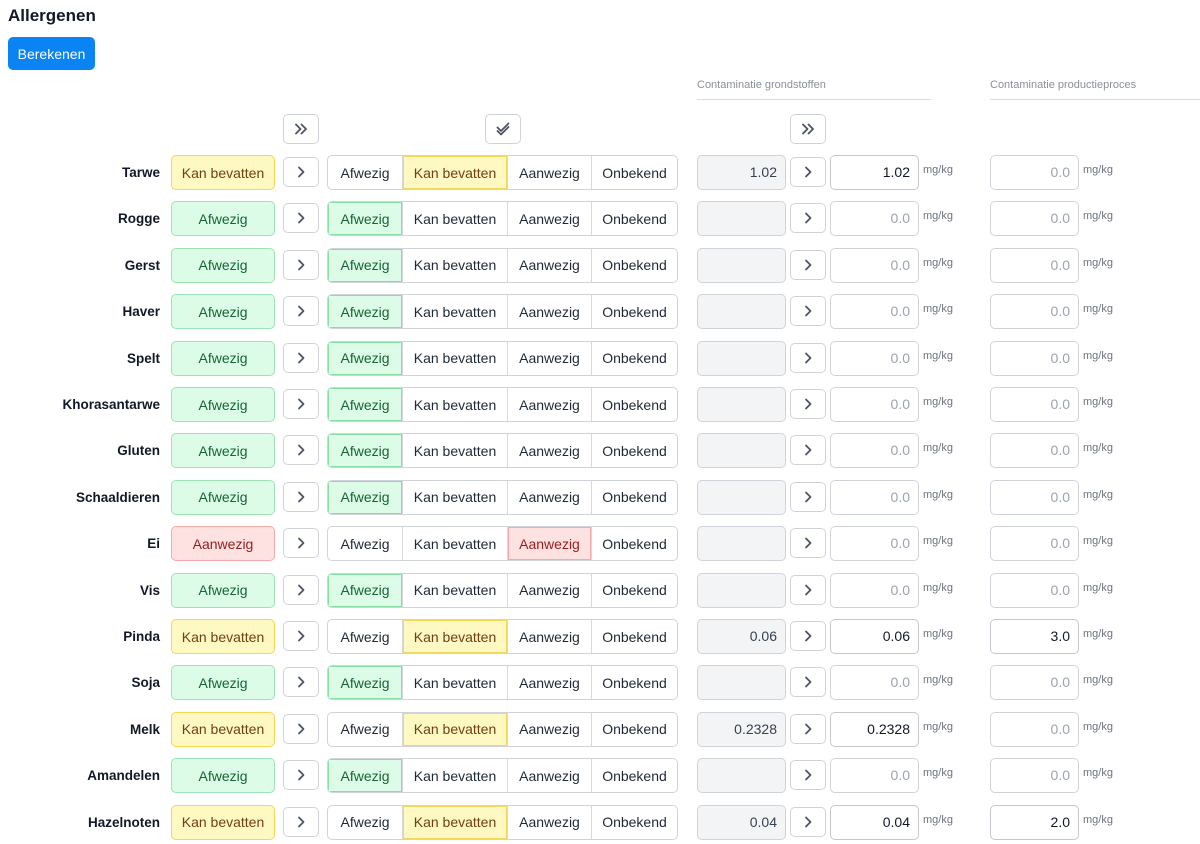  I want to click on raw-contamination-input: 0.06, so click(874, 636).